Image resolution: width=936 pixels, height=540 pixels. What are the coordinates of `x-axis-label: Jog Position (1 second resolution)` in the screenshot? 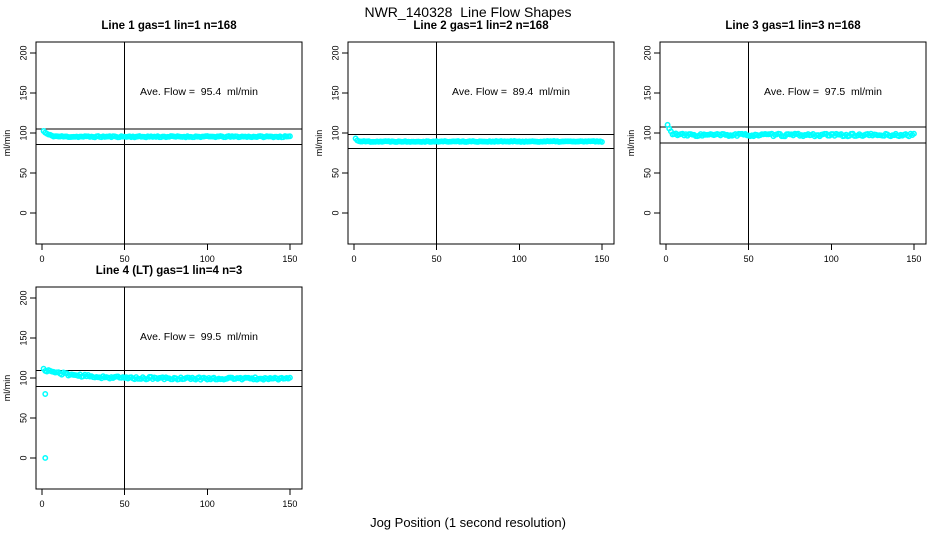 It's located at (468, 522).